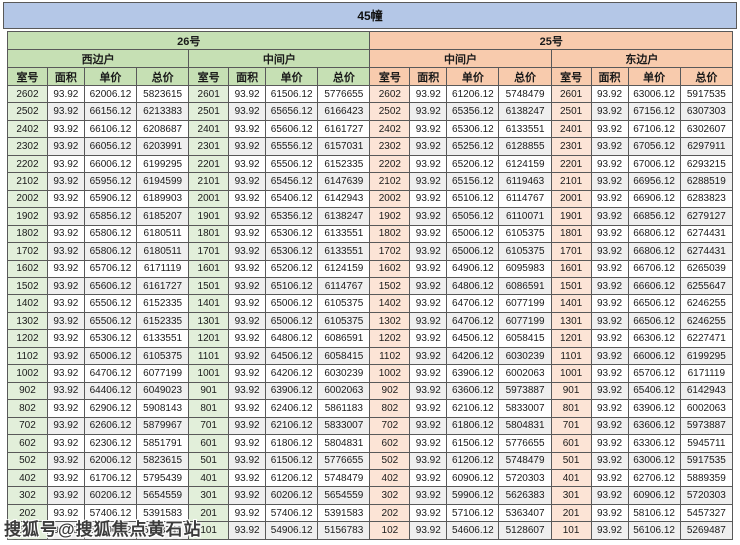 This screenshot has width=740, height=545. Describe the element at coordinates (292, 443) in the screenshot. I see `cell-unit-price: 61806.12` at that location.